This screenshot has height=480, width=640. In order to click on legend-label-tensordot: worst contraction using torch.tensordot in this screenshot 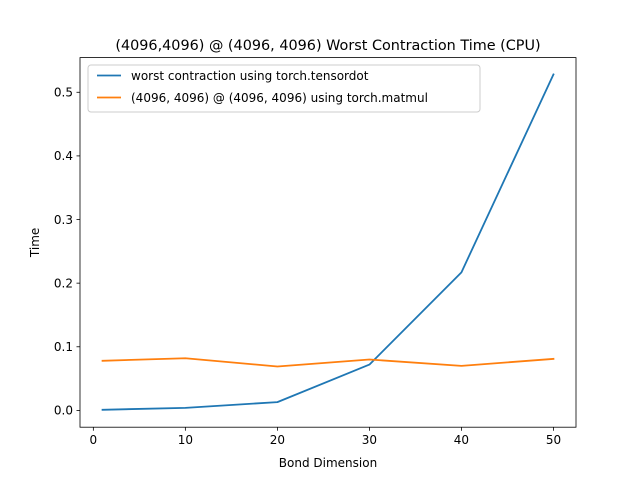, I will do `click(250, 76)`.